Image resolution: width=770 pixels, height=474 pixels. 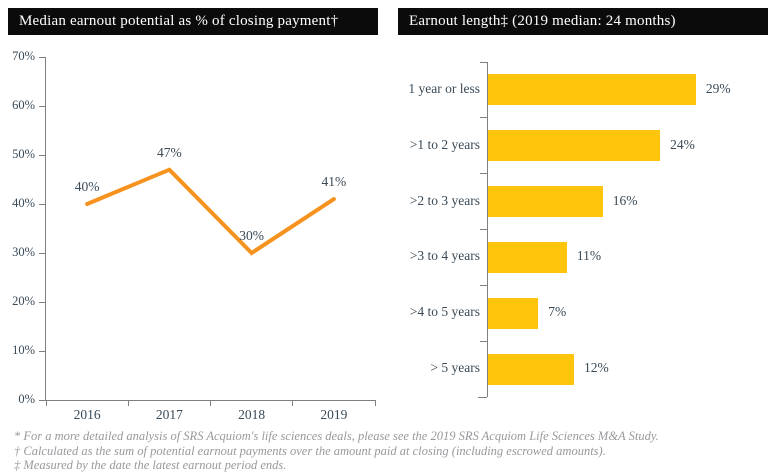 What do you see at coordinates (455, 368) in the screenshot?
I see `bar-category-label: > 5 years` at bounding box center [455, 368].